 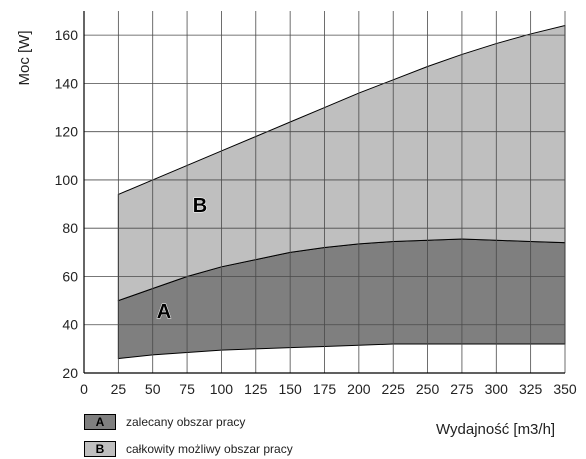 What do you see at coordinates (24, 58) in the screenshot?
I see `y-axis-title: Moc [W]` at bounding box center [24, 58].